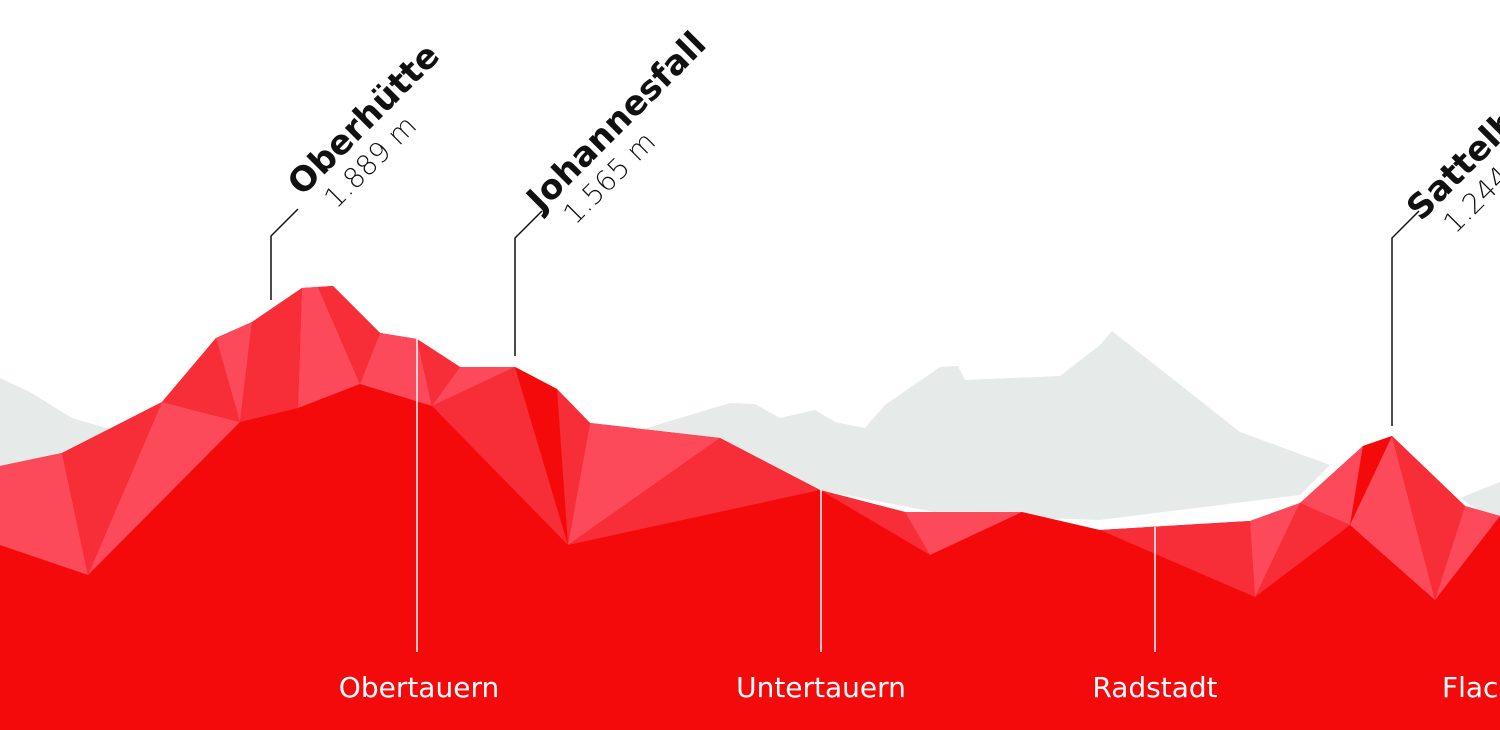  Describe the element at coordinates (419, 687) in the screenshot. I see `town-label-obertauern: Obertauern` at that location.